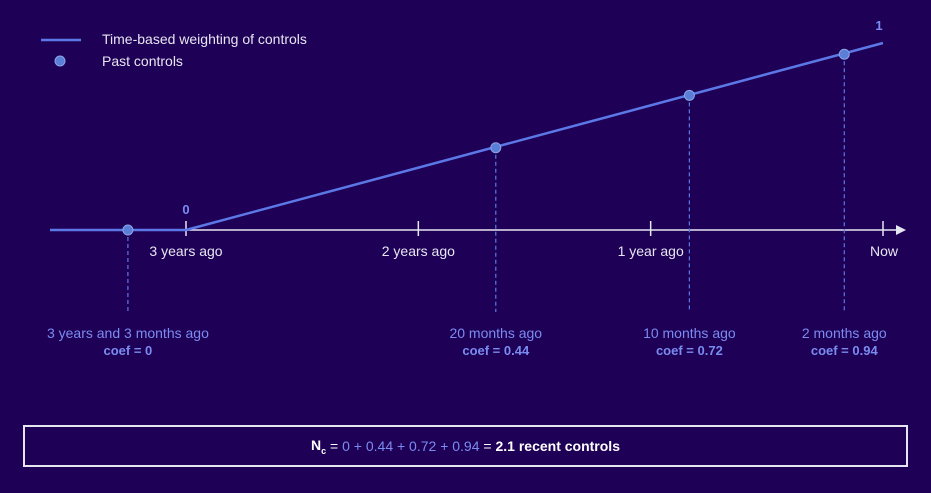 The width and height of the screenshot is (931, 493). Describe the element at coordinates (557, 446) in the screenshot. I see `formula-result: 2.1 recent controls` at that location.